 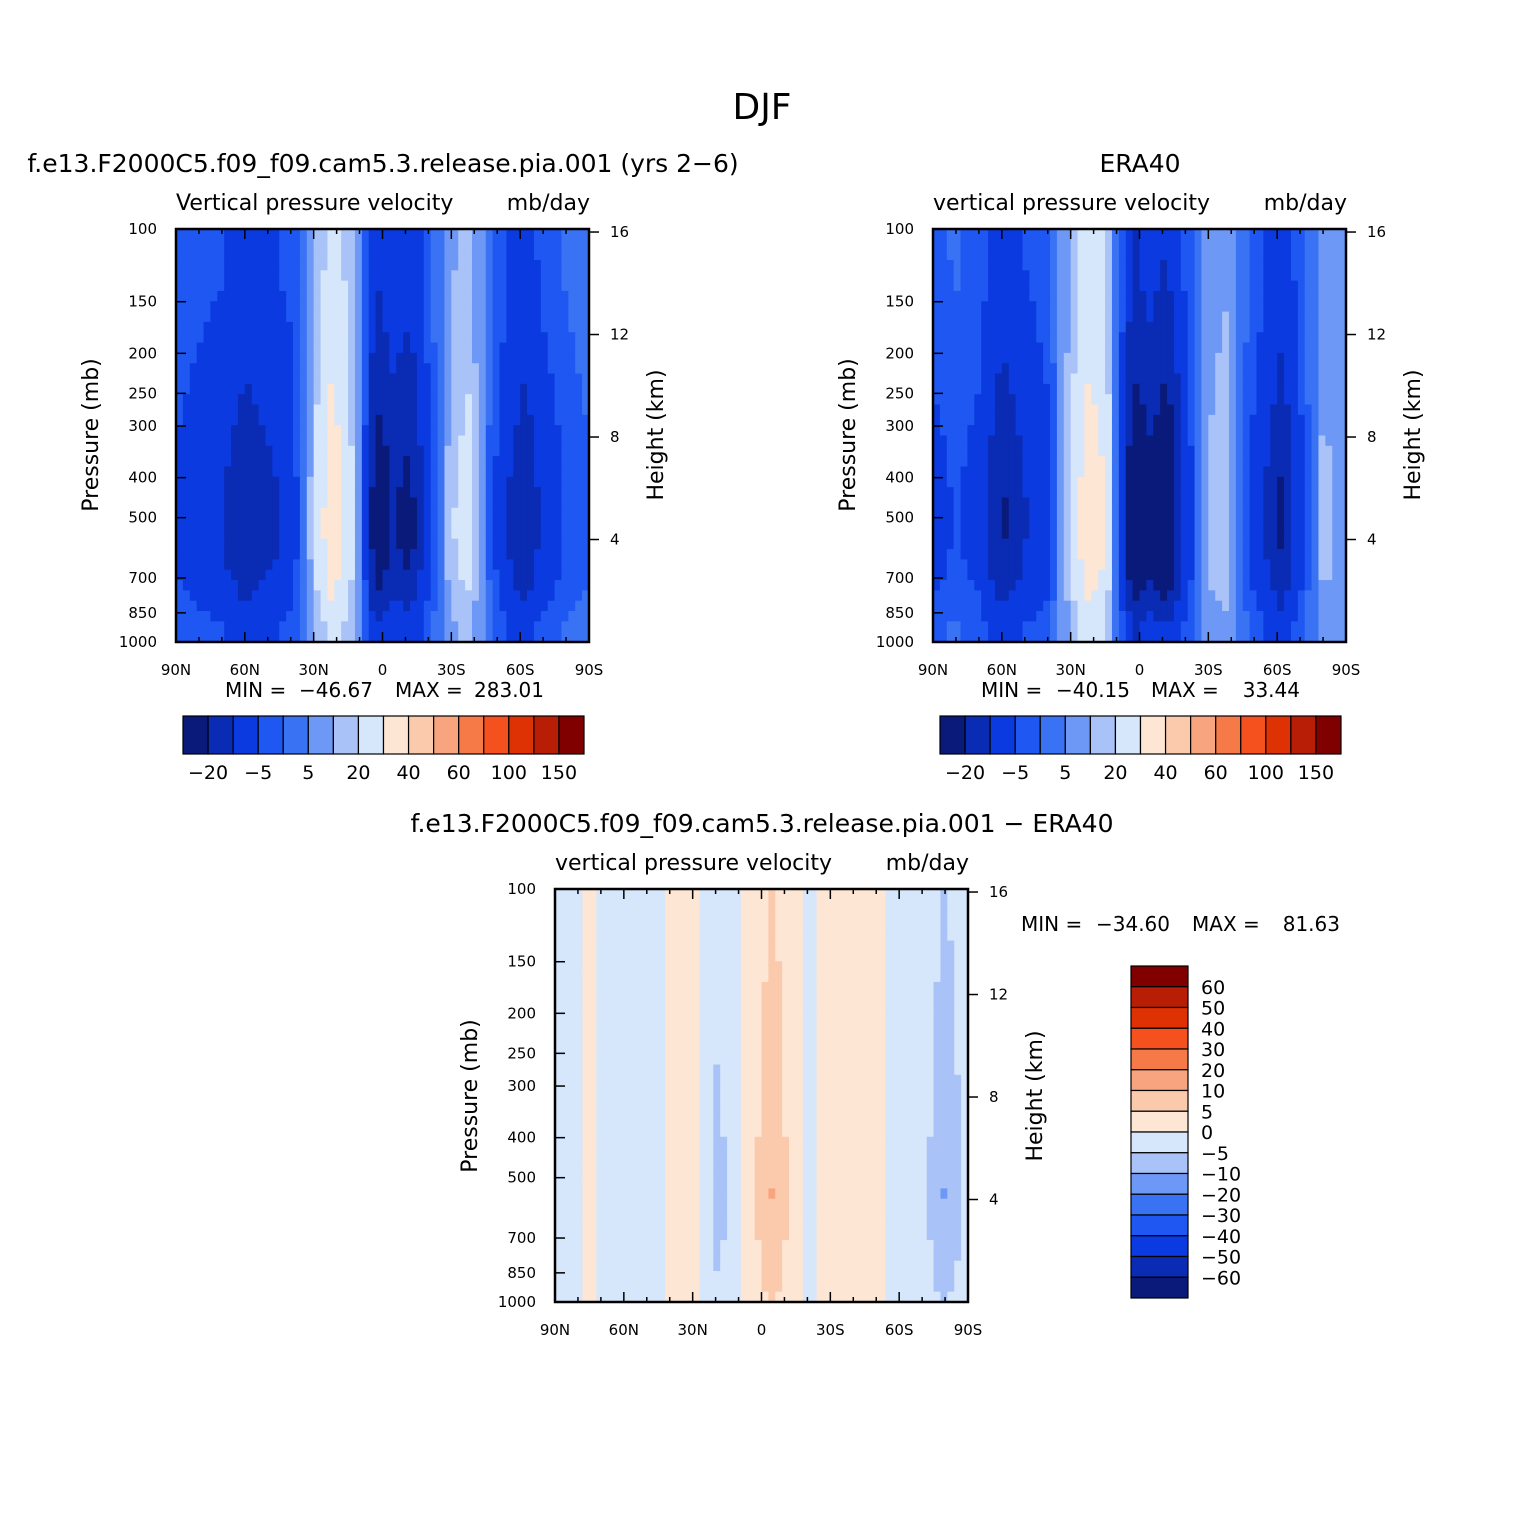 What do you see at coordinates (895, 642) in the screenshot?
I see `pressure-tick-label: 1000` at bounding box center [895, 642].